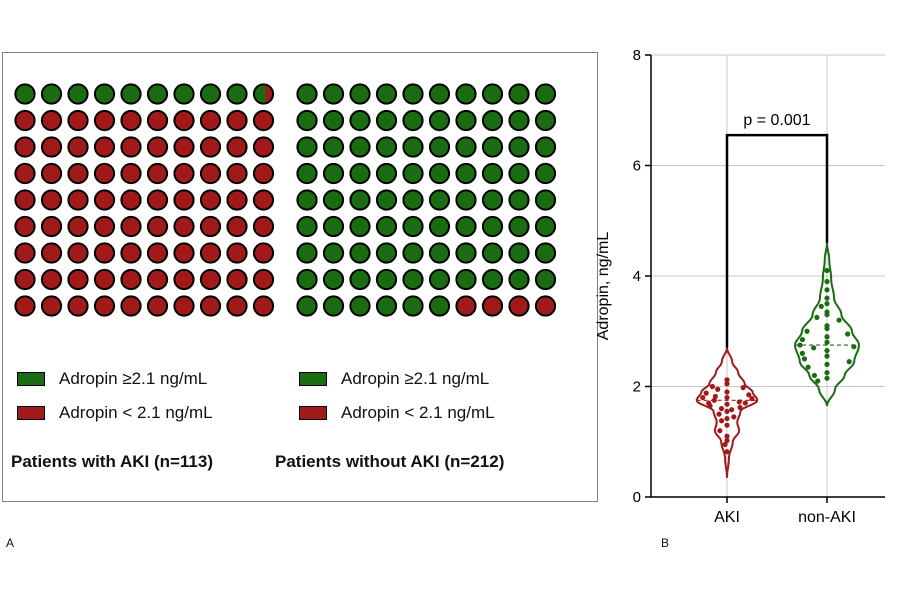  I want to click on legend-item-green-left: Adropin ≥2.1 ng/mL, so click(112, 379).